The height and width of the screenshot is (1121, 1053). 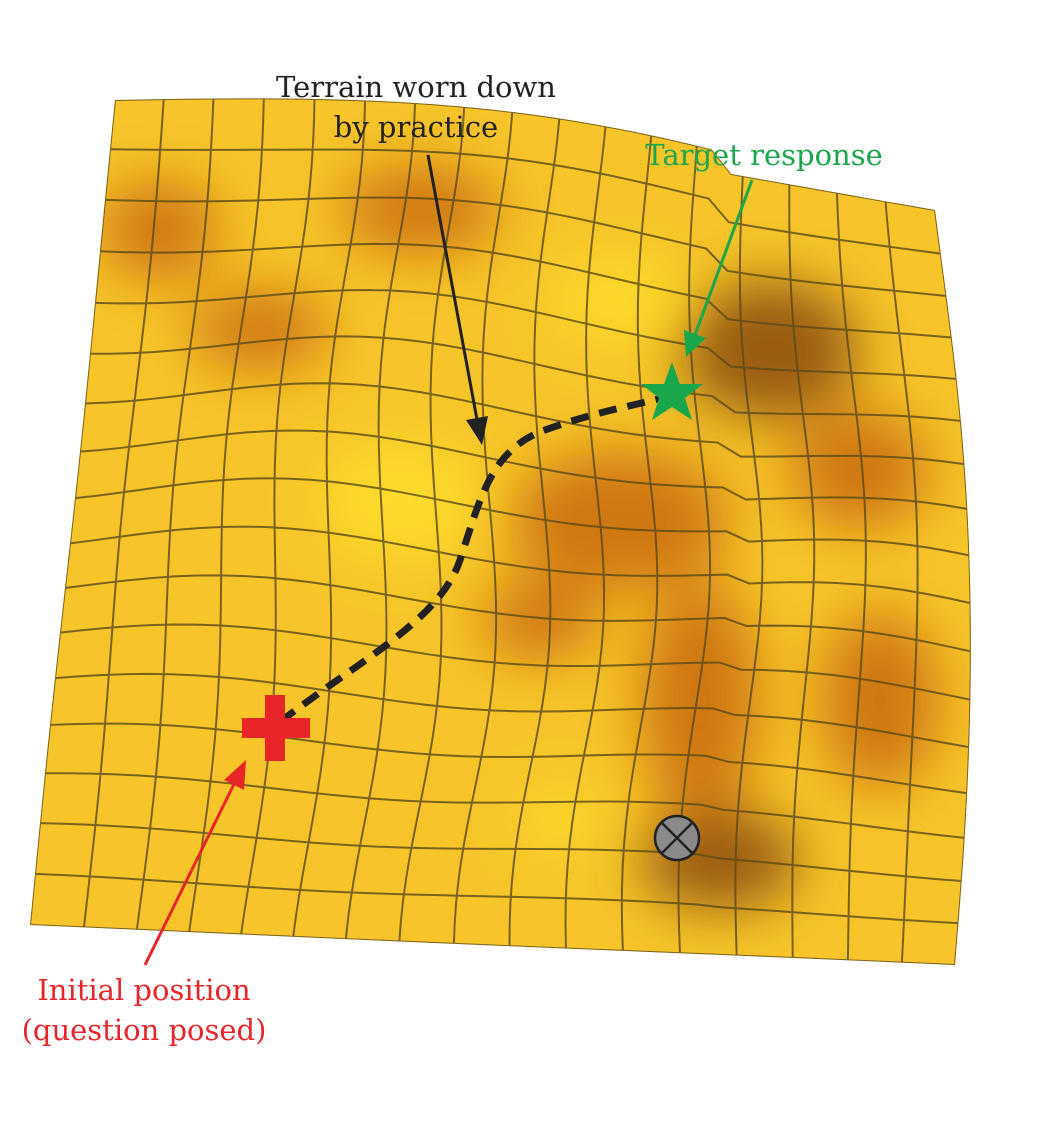 What do you see at coordinates (416, 127) in the screenshot?
I see `terrain-label-line2: by practice` at bounding box center [416, 127].